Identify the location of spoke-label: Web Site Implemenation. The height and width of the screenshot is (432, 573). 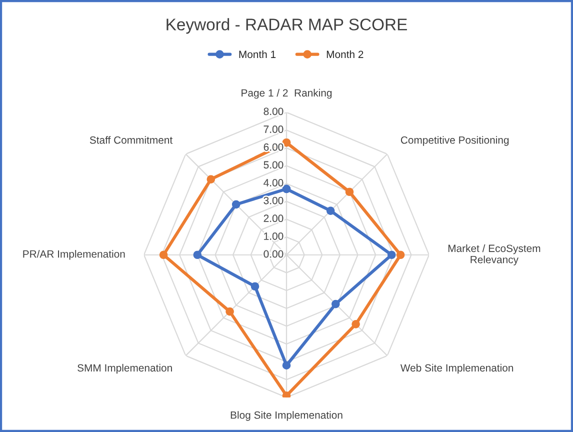
(457, 369).